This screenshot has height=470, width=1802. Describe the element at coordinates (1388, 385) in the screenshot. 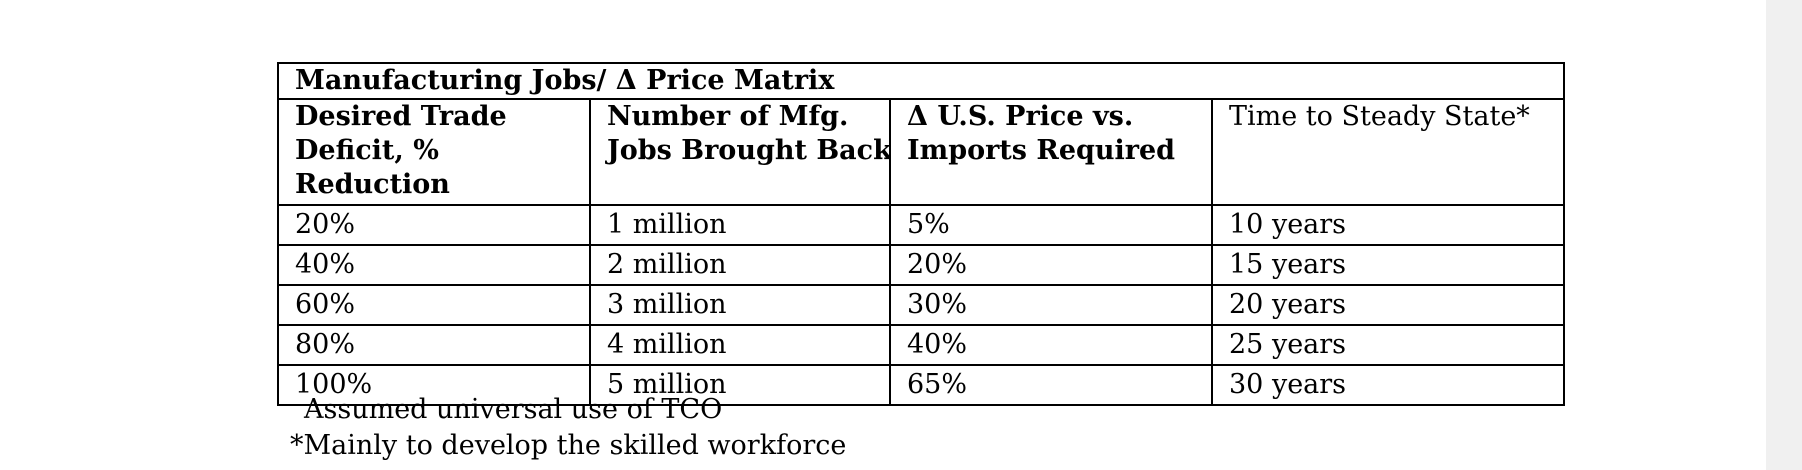

I see `cell-time: 30 years` at that location.